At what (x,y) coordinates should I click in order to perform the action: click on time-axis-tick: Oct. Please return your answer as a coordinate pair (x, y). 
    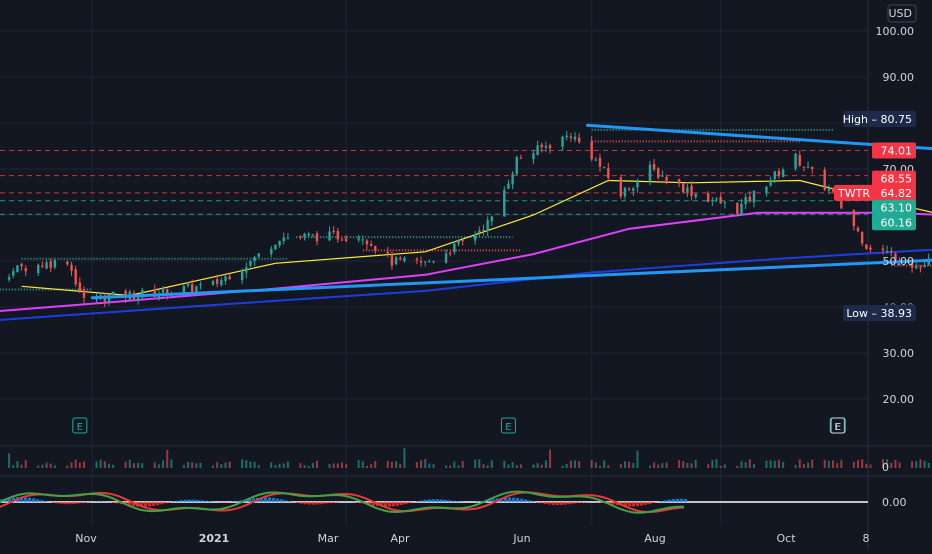
    Looking at the image, I should click on (786, 538).